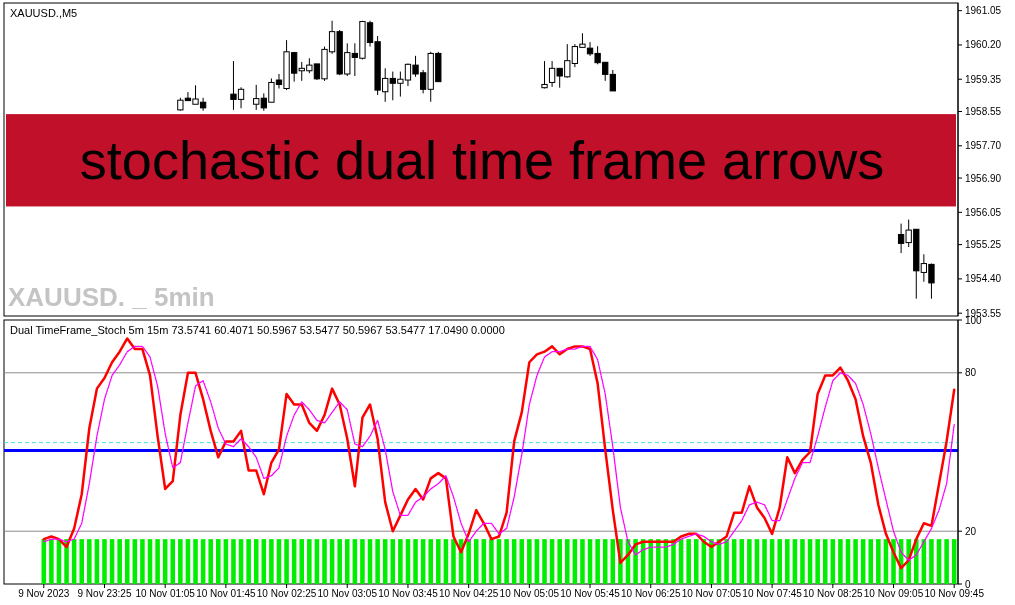 This screenshot has height=605, width=1015. Describe the element at coordinates (257, 330) in the screenshot. I see `chart-title: Dual TimeFrame_Stoch 5m 15m 73.5741 60.4071 50.5967 53.5477 50.5967 53.5477 17.0490 0.0000` at that location.